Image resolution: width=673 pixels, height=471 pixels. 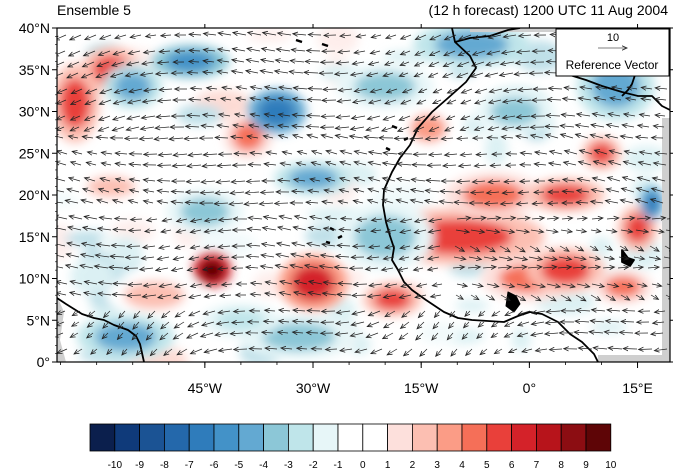 I want to click on south-america-coastline, so click(x=101, y=329).